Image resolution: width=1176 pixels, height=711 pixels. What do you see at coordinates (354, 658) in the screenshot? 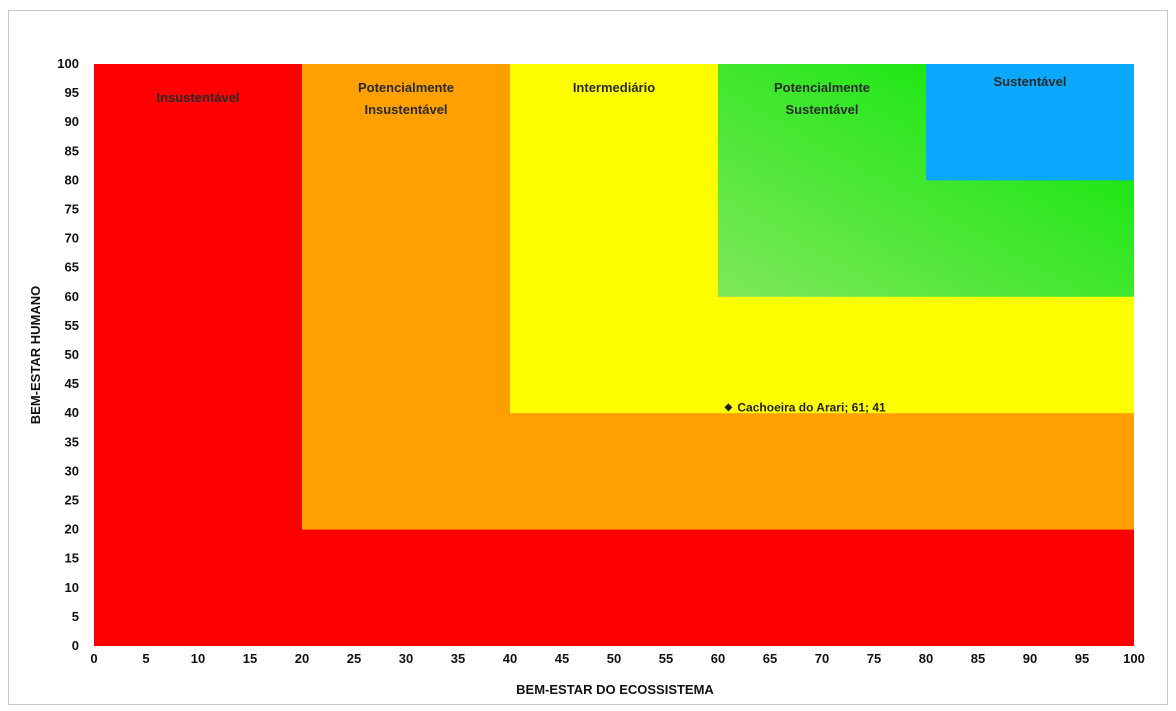
I see `x-tick-label: 25` at bounding box center [354, 658].